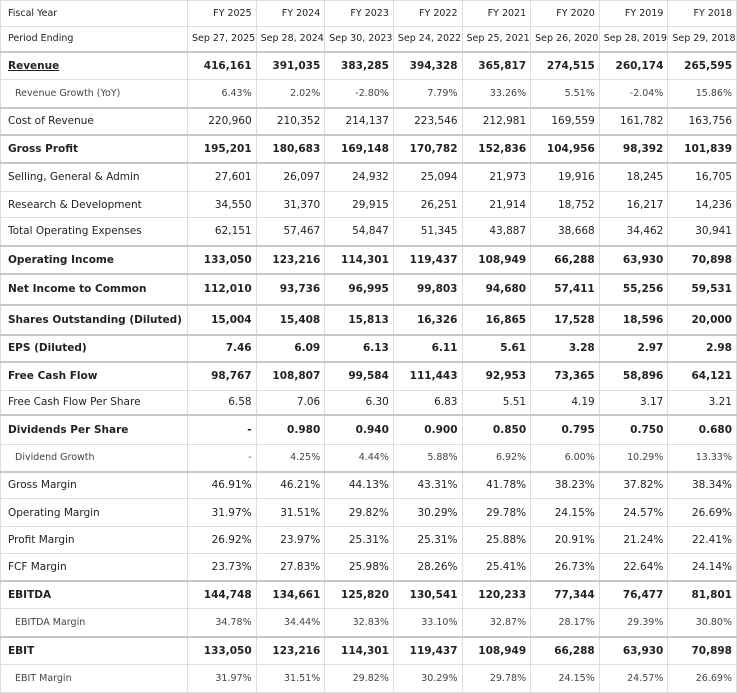 The width and height of the screenshot is (737, 693). What do you see at coordinates (53, 376) in the screenshot?
I see `cell-text: Free Cash Flow` at bounding box center [53, 376].